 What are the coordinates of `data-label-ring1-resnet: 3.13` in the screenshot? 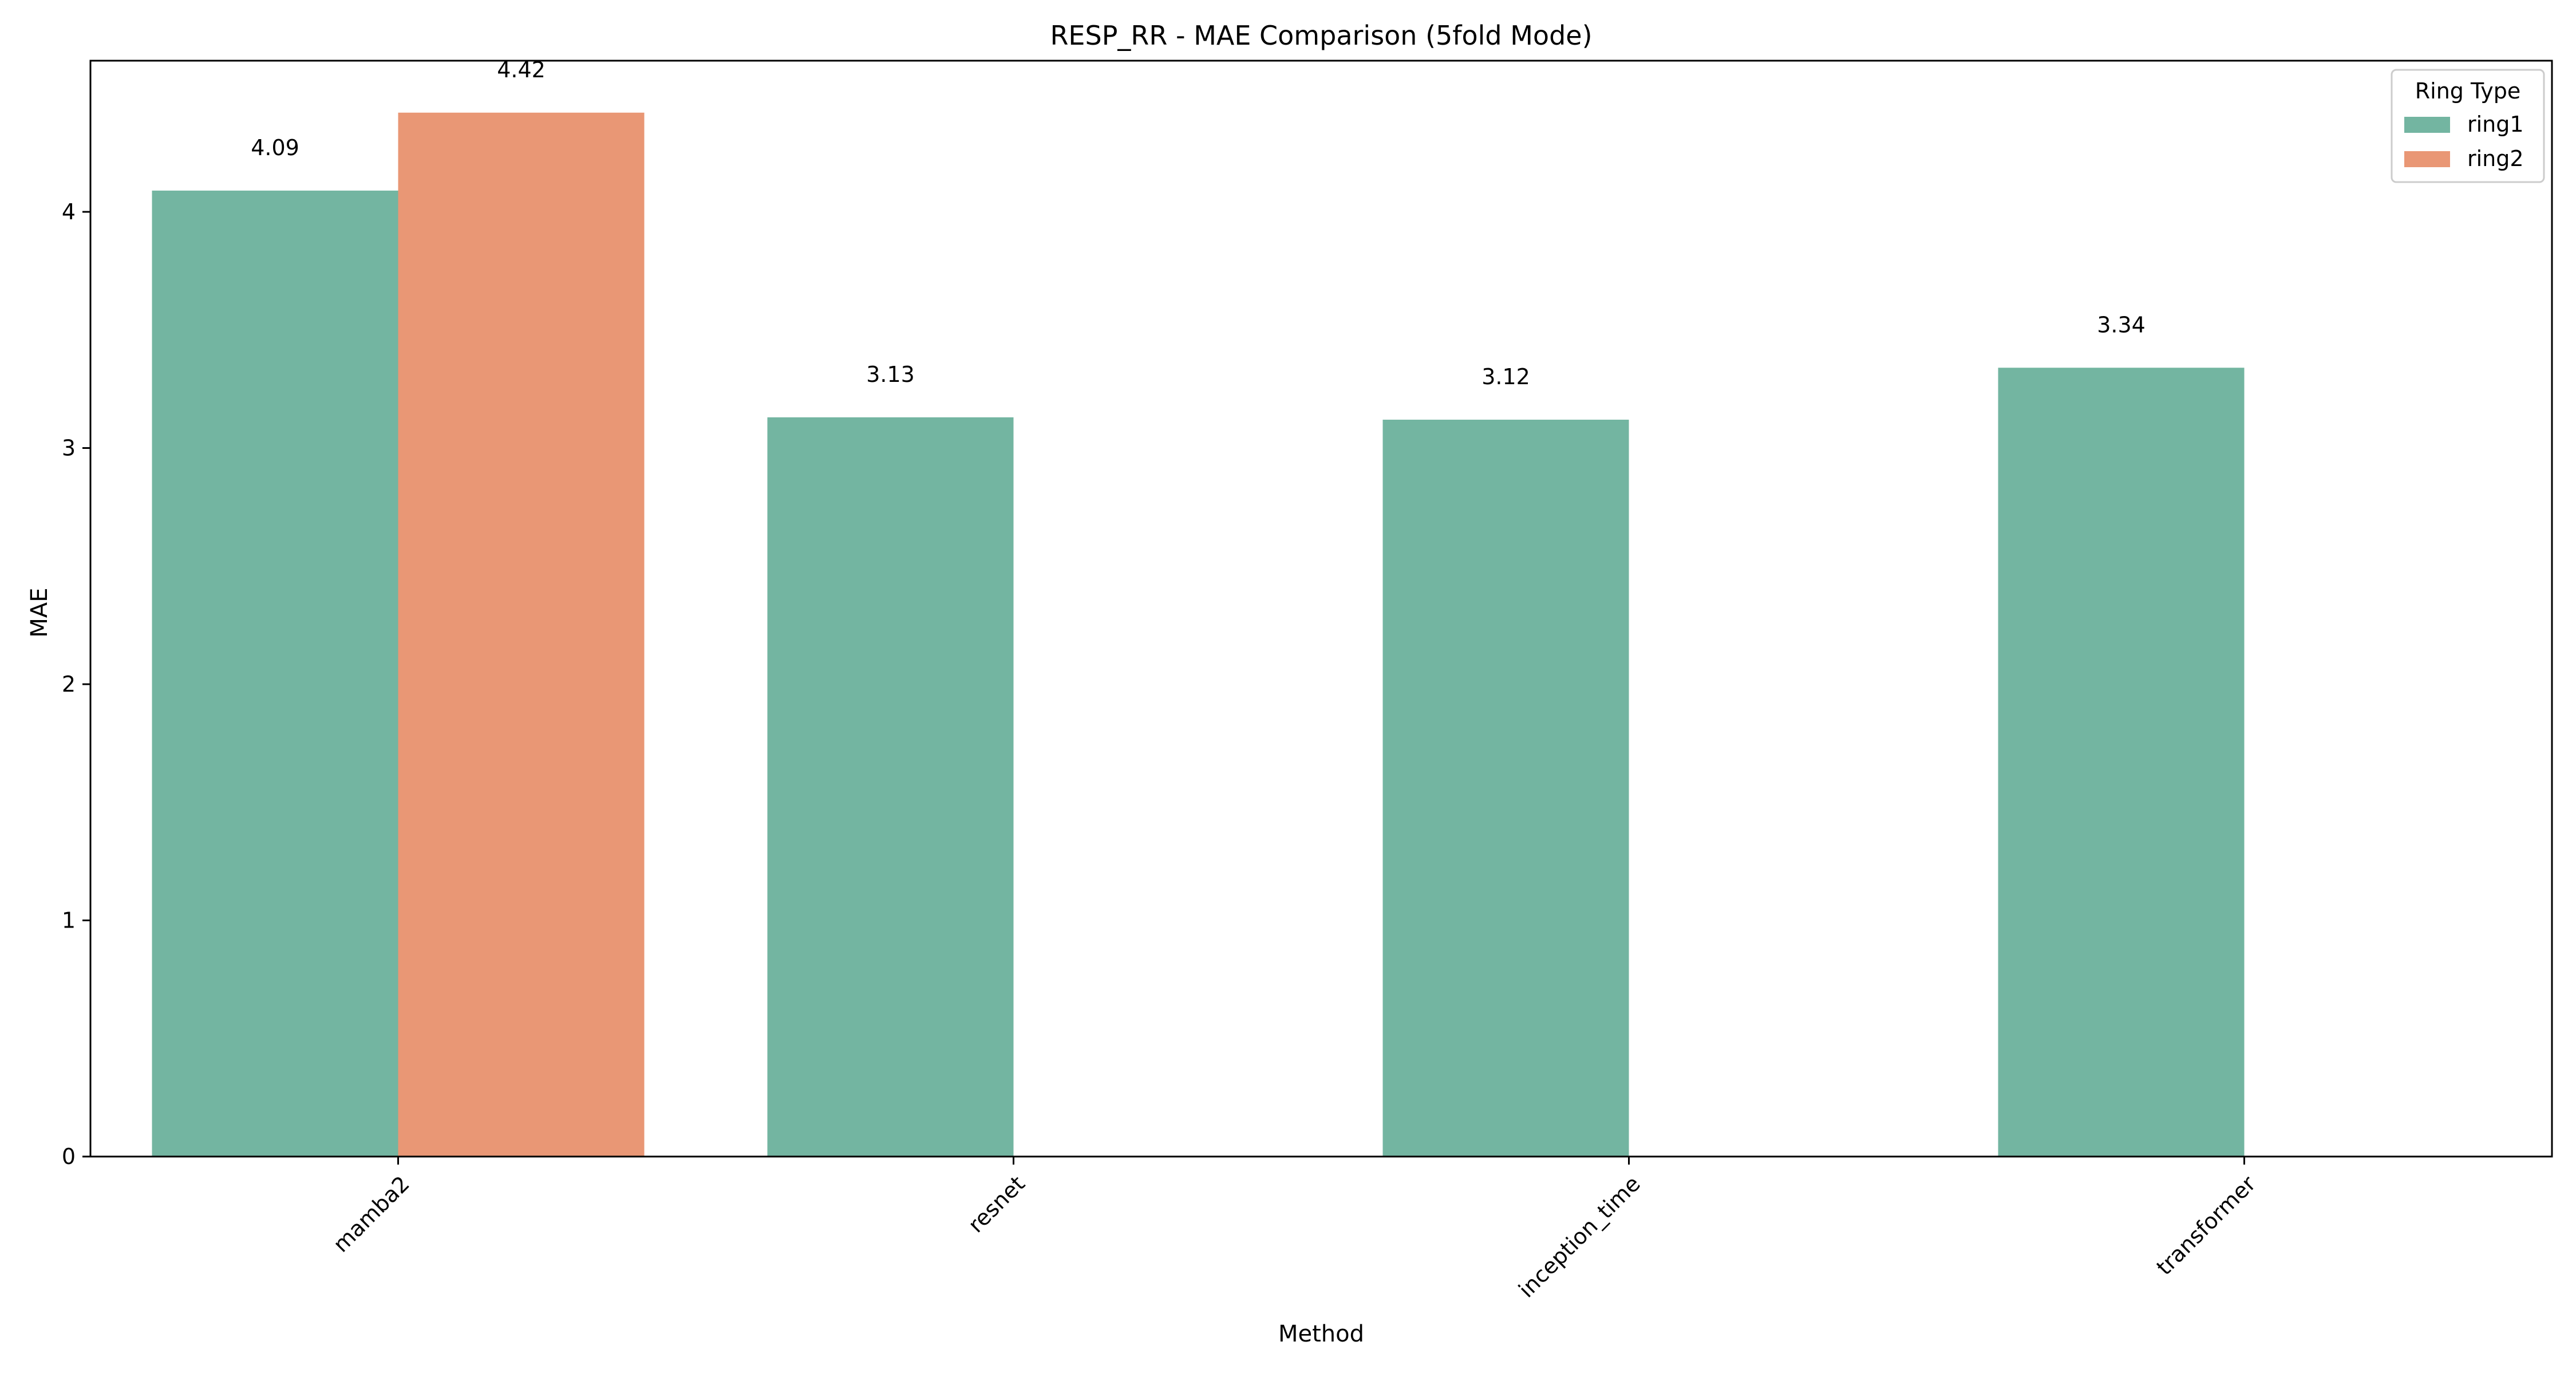 It's located at (890, 374).